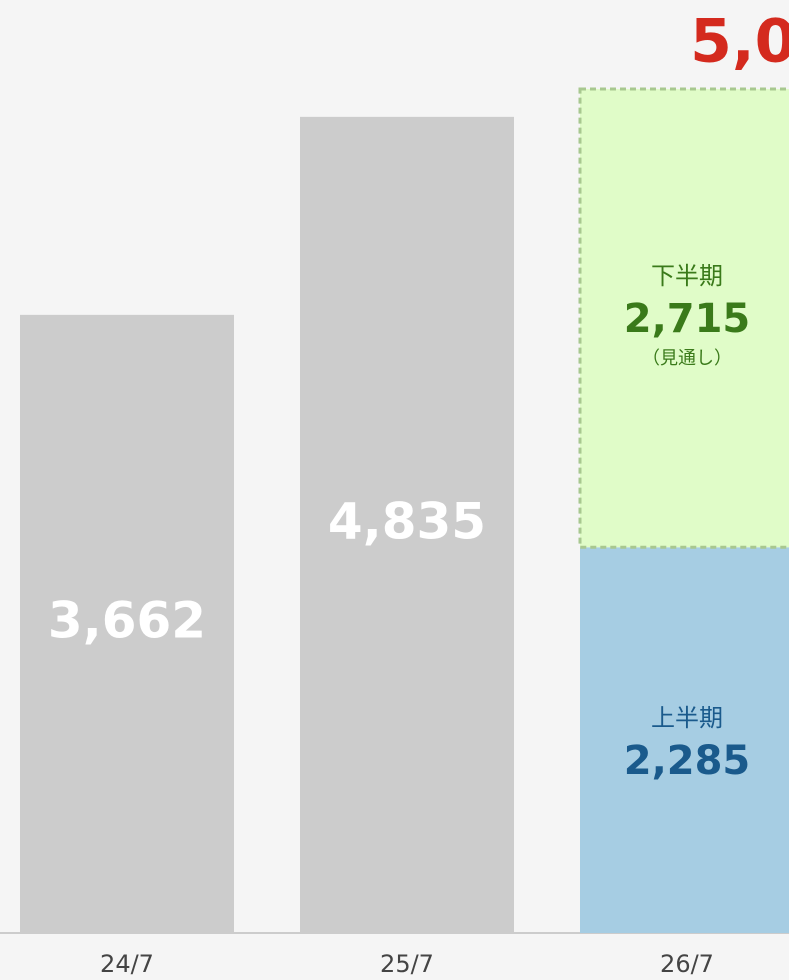  What do you see at coordinates (407, 521) in the screenshot?
I see `value-label: 4,835` at bounding box center [407, 521].